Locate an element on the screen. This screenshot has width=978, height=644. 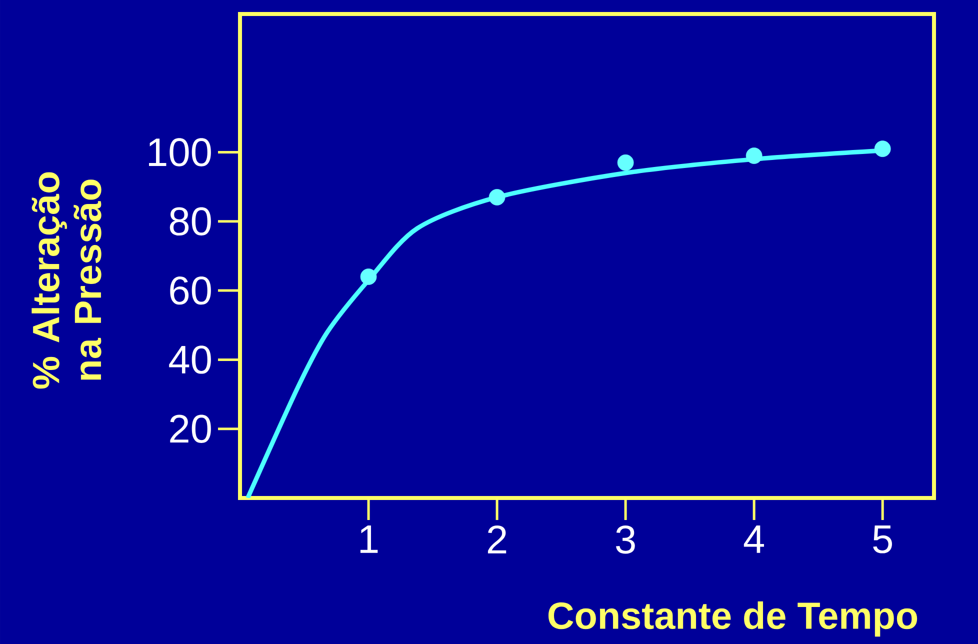
x-tick-label: 5 is located at coordinates (882, 540).